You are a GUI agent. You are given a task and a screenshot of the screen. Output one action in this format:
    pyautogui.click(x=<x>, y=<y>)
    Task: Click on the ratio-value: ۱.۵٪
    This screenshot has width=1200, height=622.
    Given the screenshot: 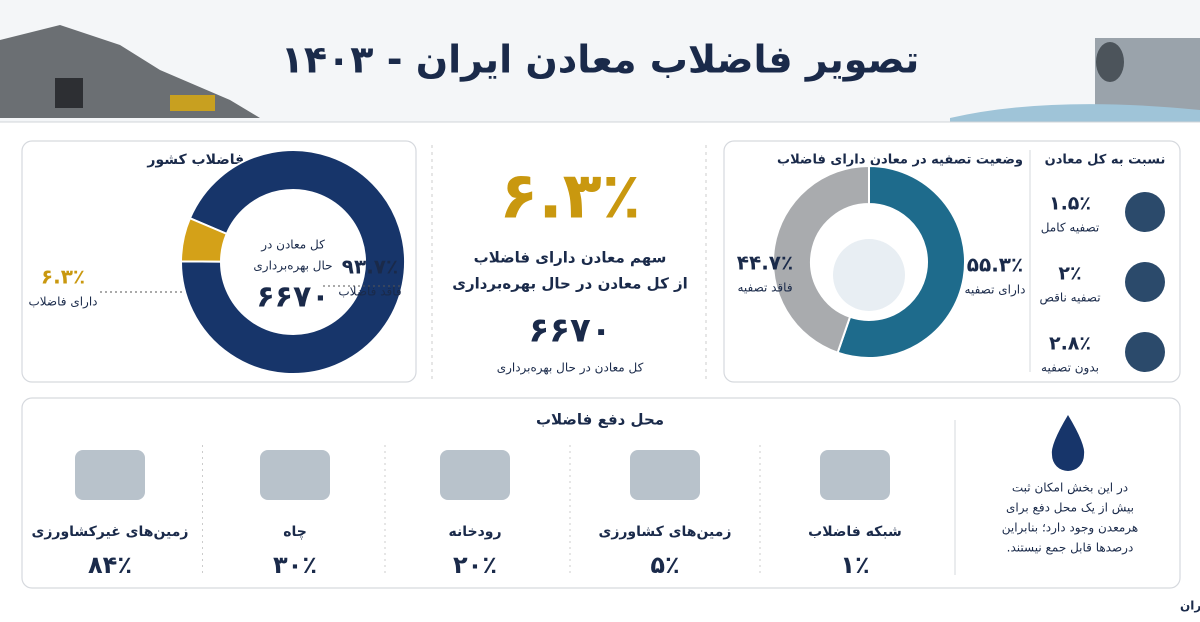 What is the action you would take?
    pyautogui.click(x=1070, y=204)
    